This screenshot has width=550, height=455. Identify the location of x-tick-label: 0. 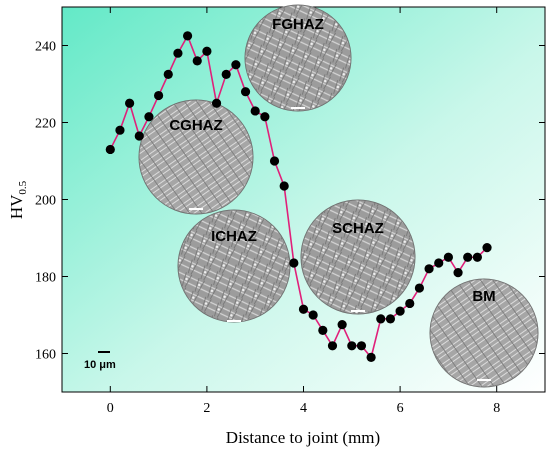
(110, 408).